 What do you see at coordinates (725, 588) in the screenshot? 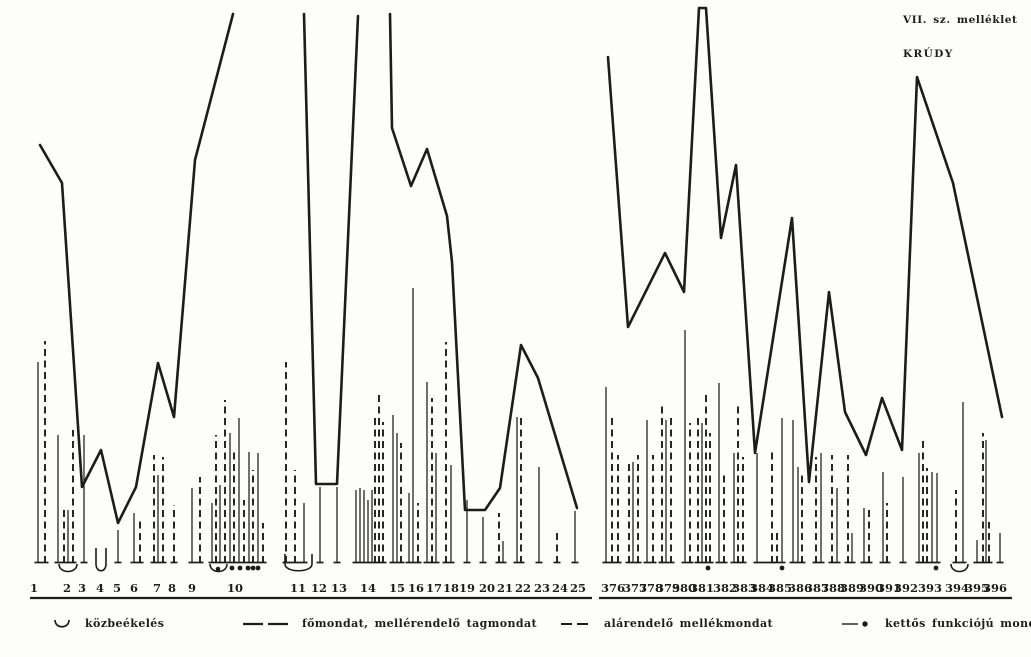
I see `x-axis-label: 382` at bounding box center [725, 588].